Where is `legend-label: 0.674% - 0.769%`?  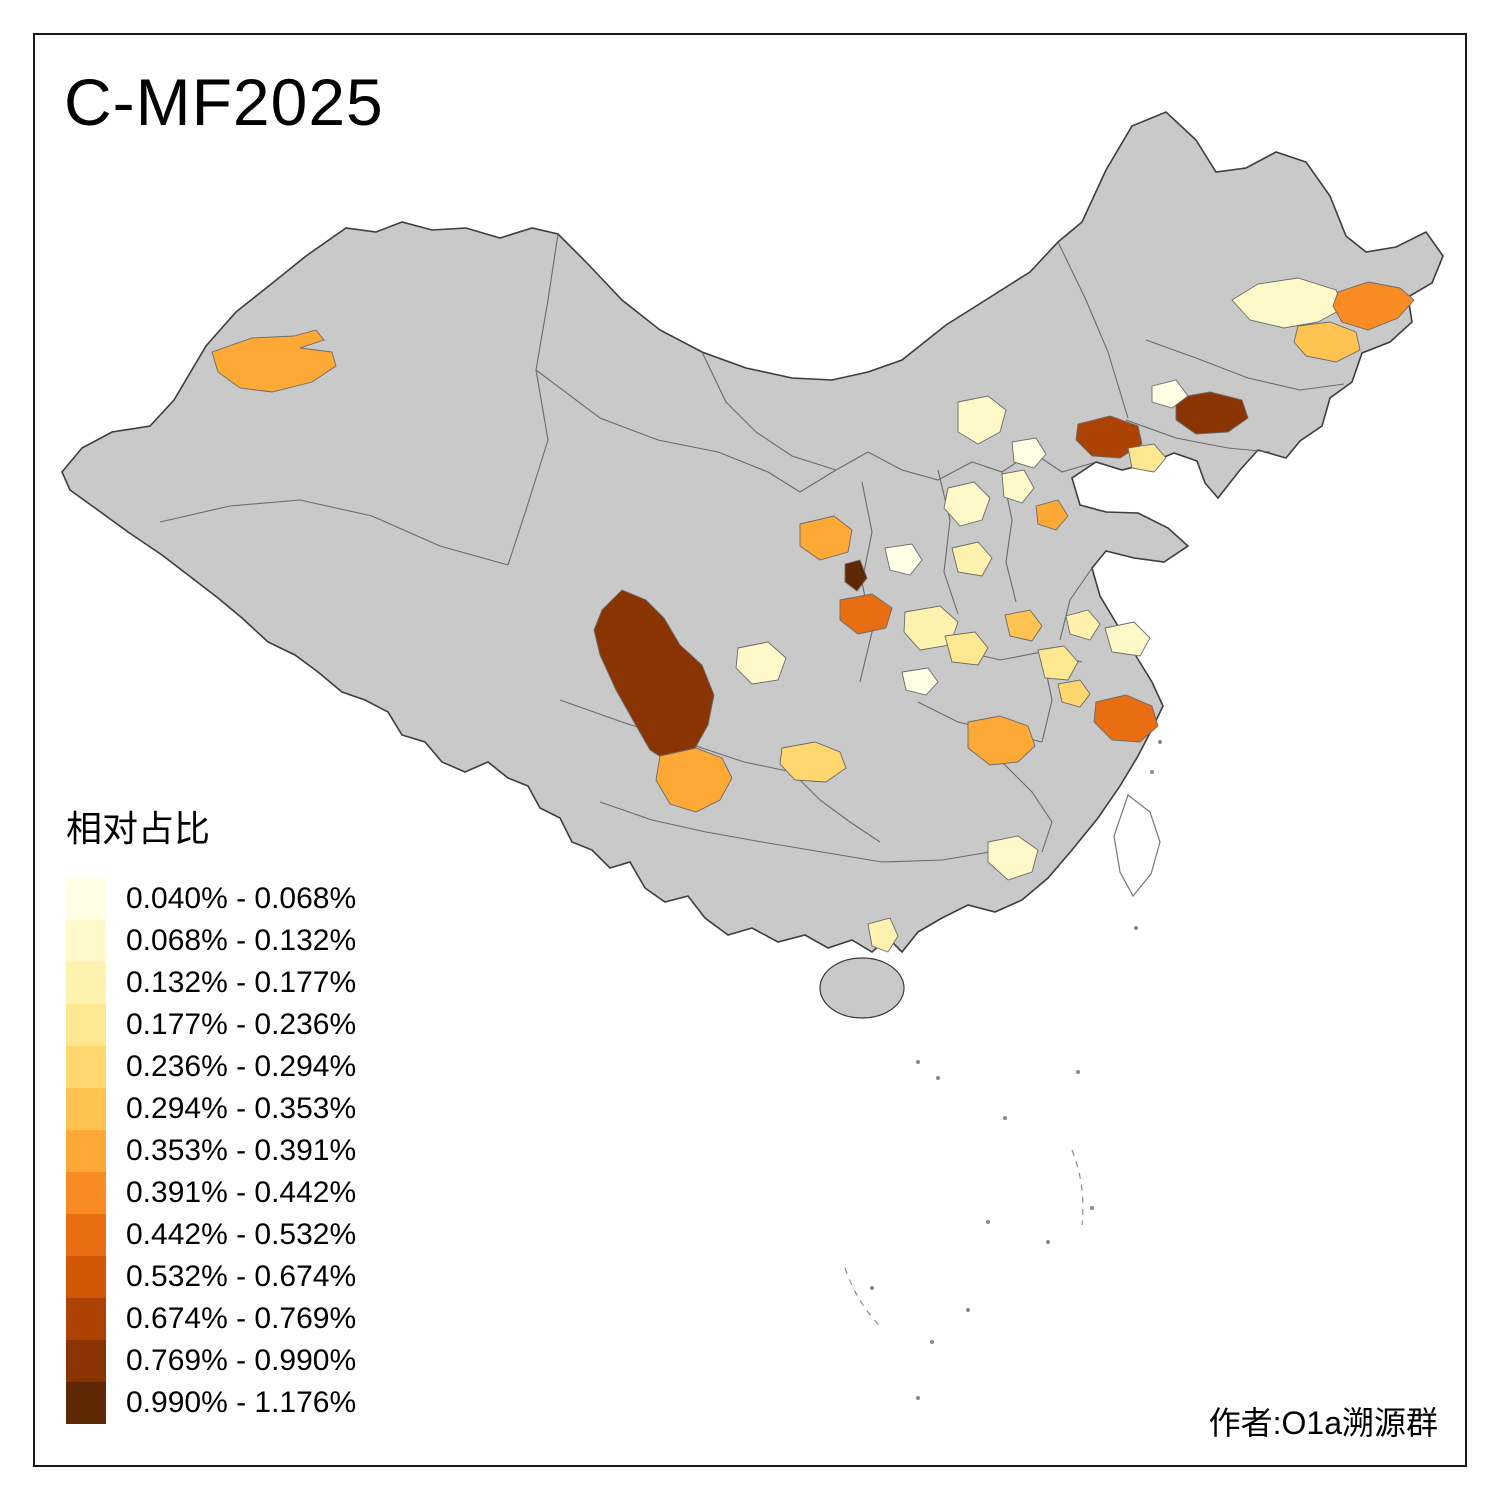
legend-label: 0.674% - 0.769% is located at coordinates (241, 1318).